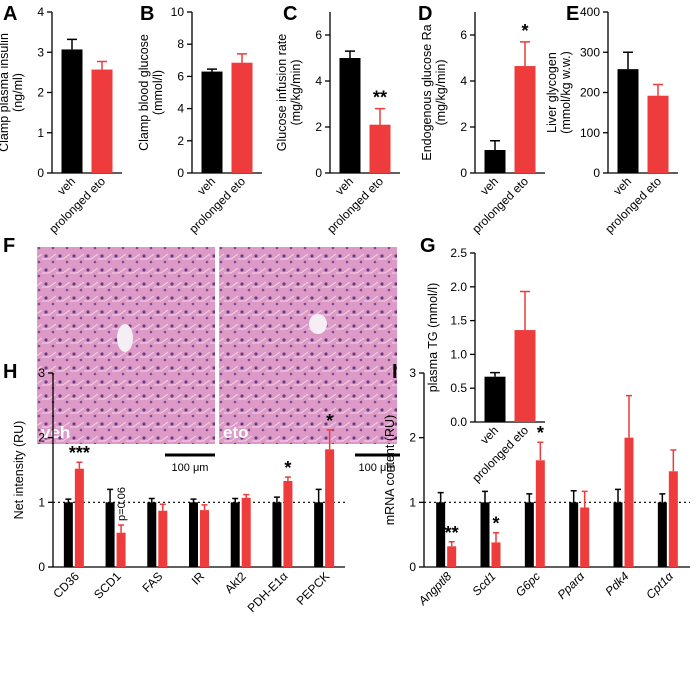 This screenshot has height=674, width=697. I want to click on y-axis-label: Net intensity (RU), so click(19, 470).